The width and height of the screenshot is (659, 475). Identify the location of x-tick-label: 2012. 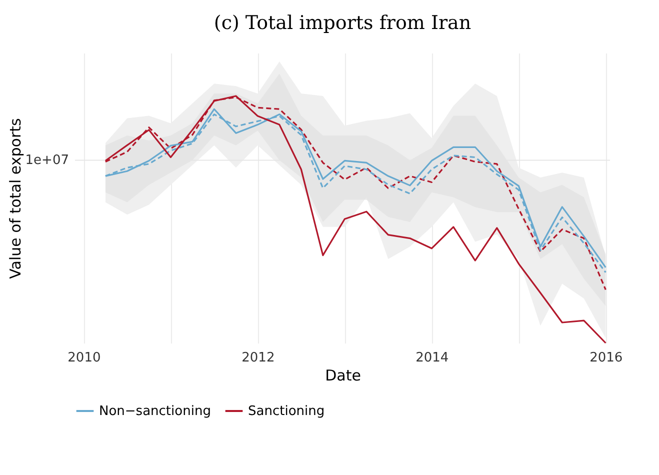
(258, 358).